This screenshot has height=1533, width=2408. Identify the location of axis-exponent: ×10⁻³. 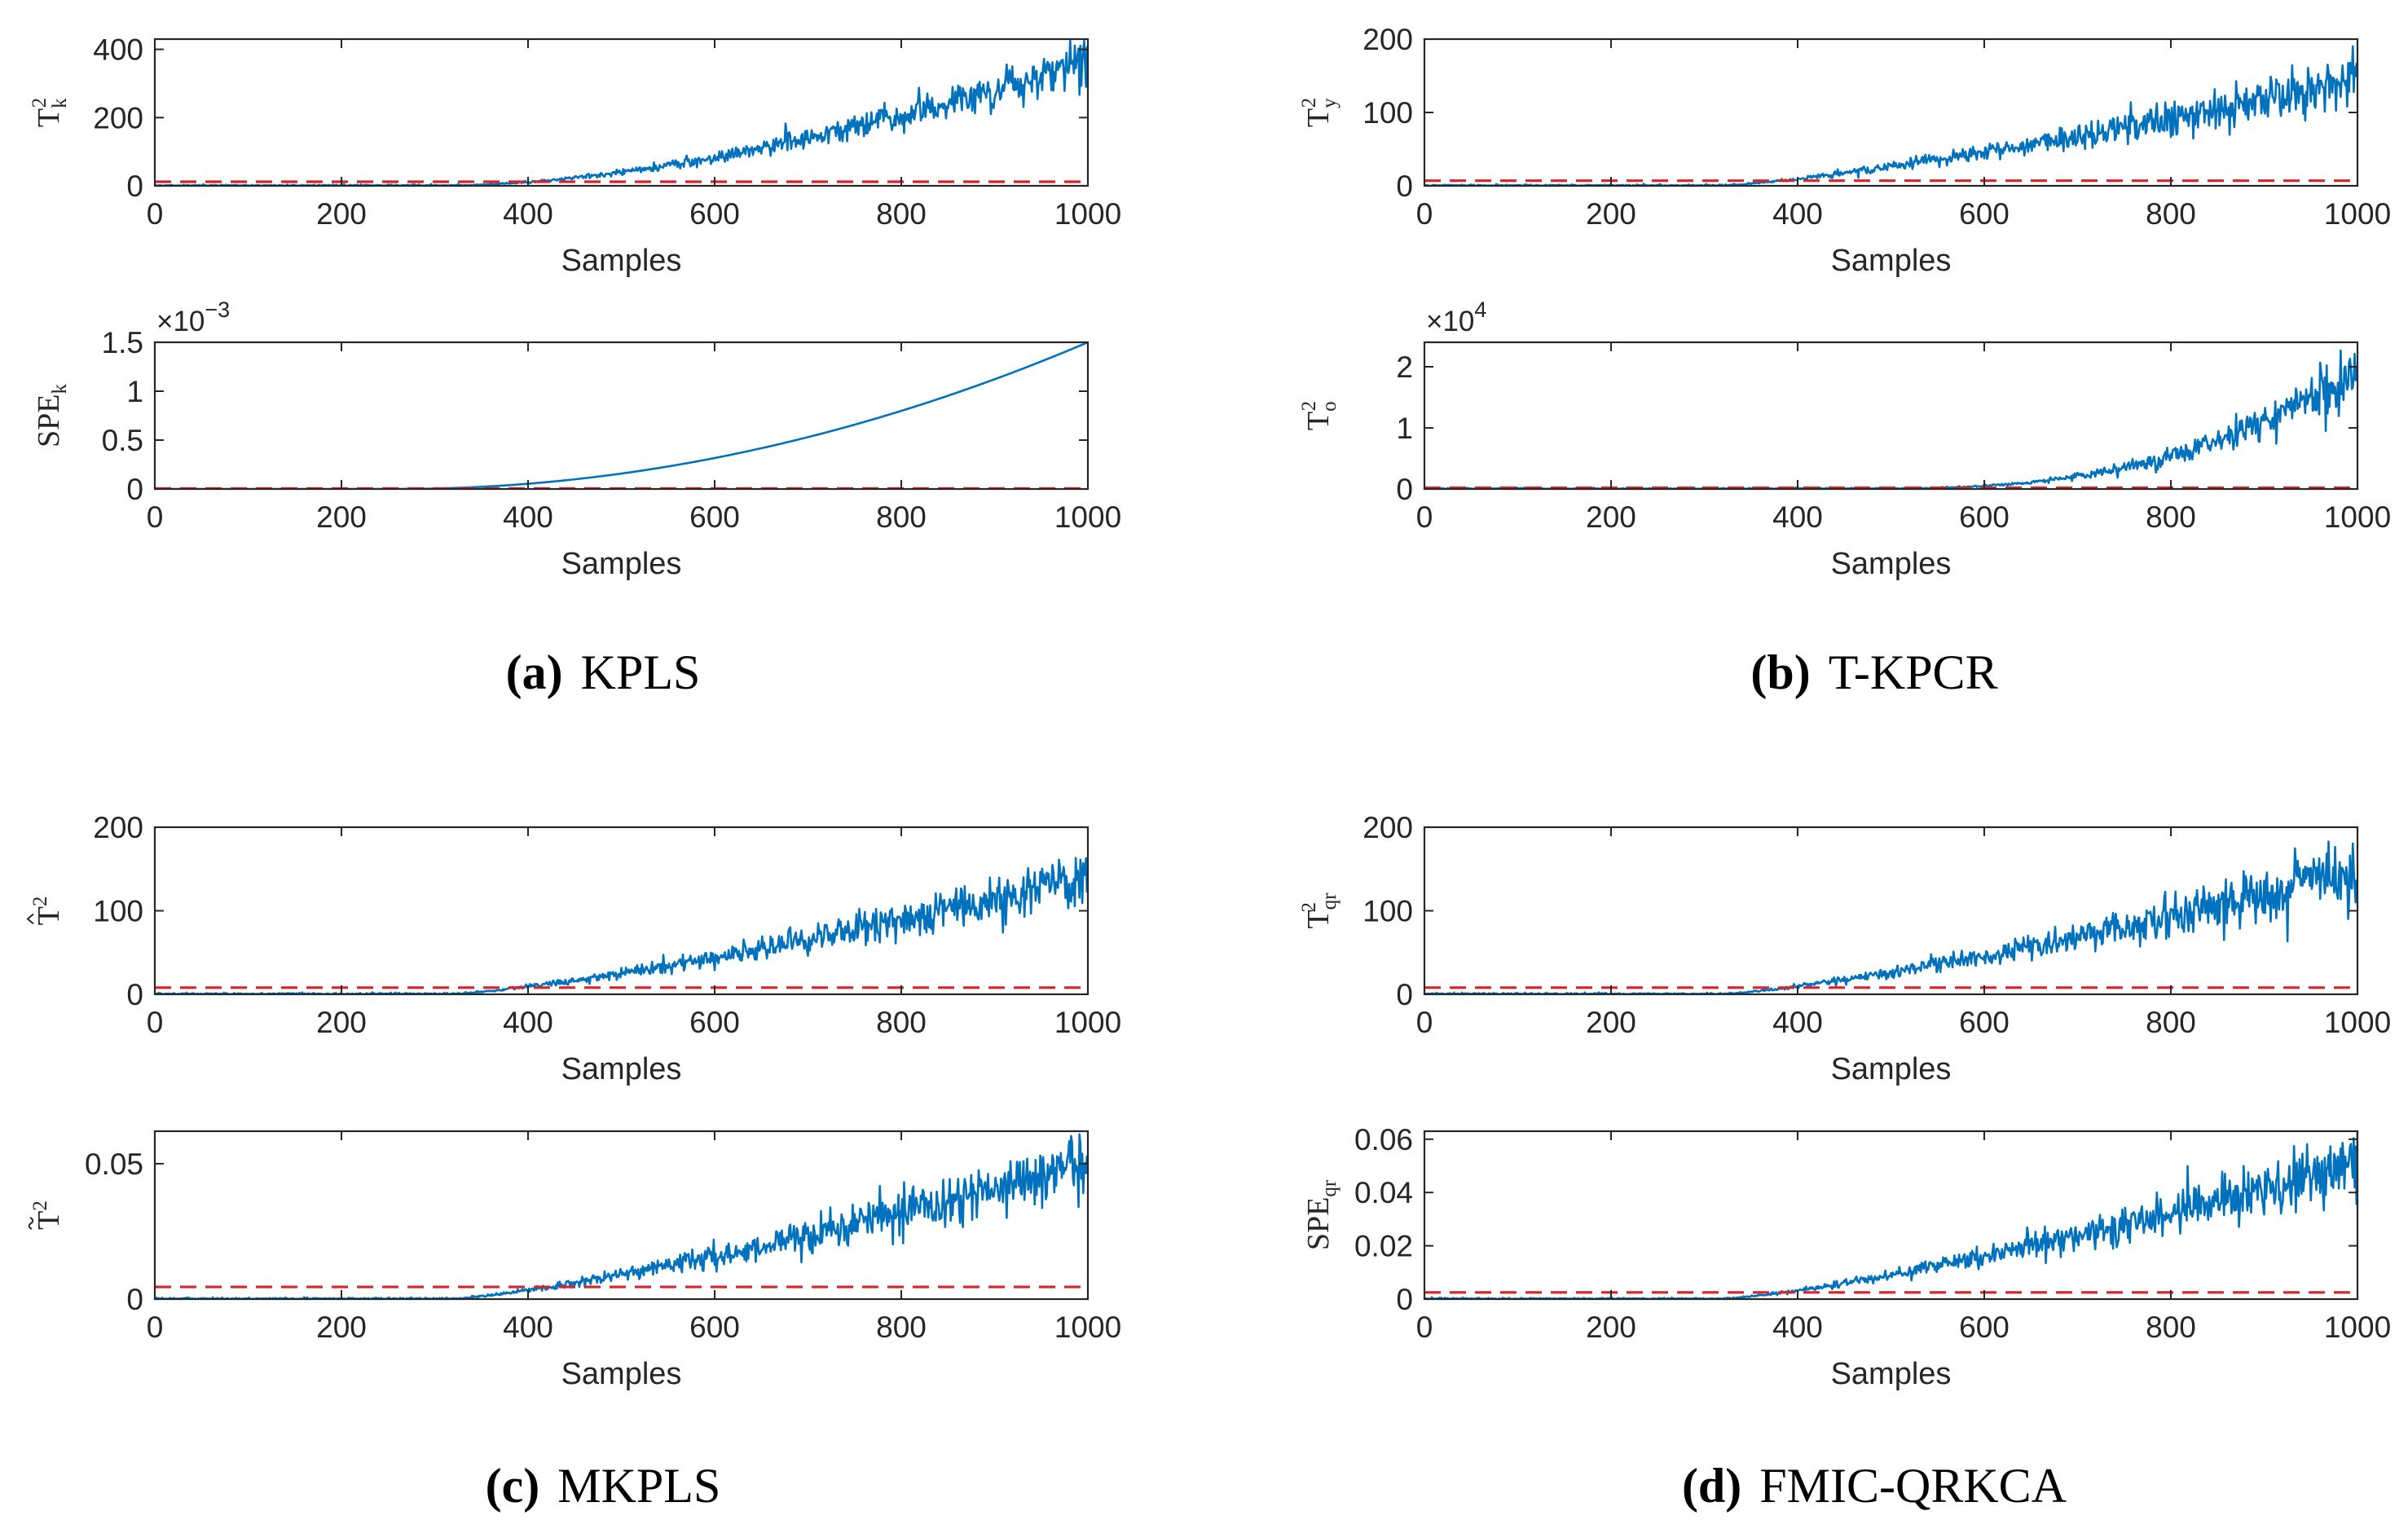
(193, 317).